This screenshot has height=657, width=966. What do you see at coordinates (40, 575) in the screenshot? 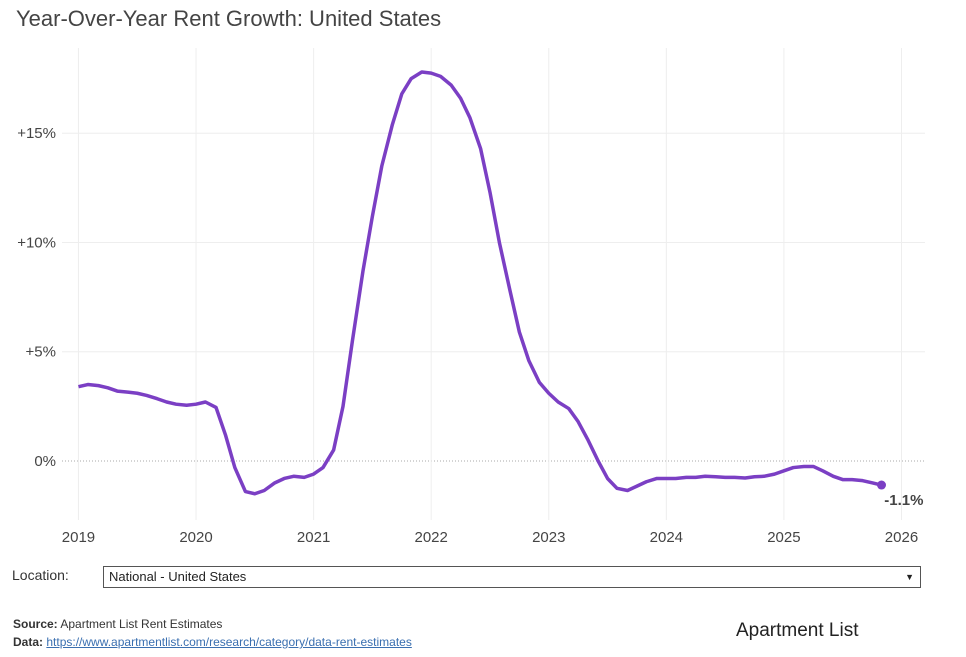
I see `location-label: Location:` at bounding box center [40, 575].